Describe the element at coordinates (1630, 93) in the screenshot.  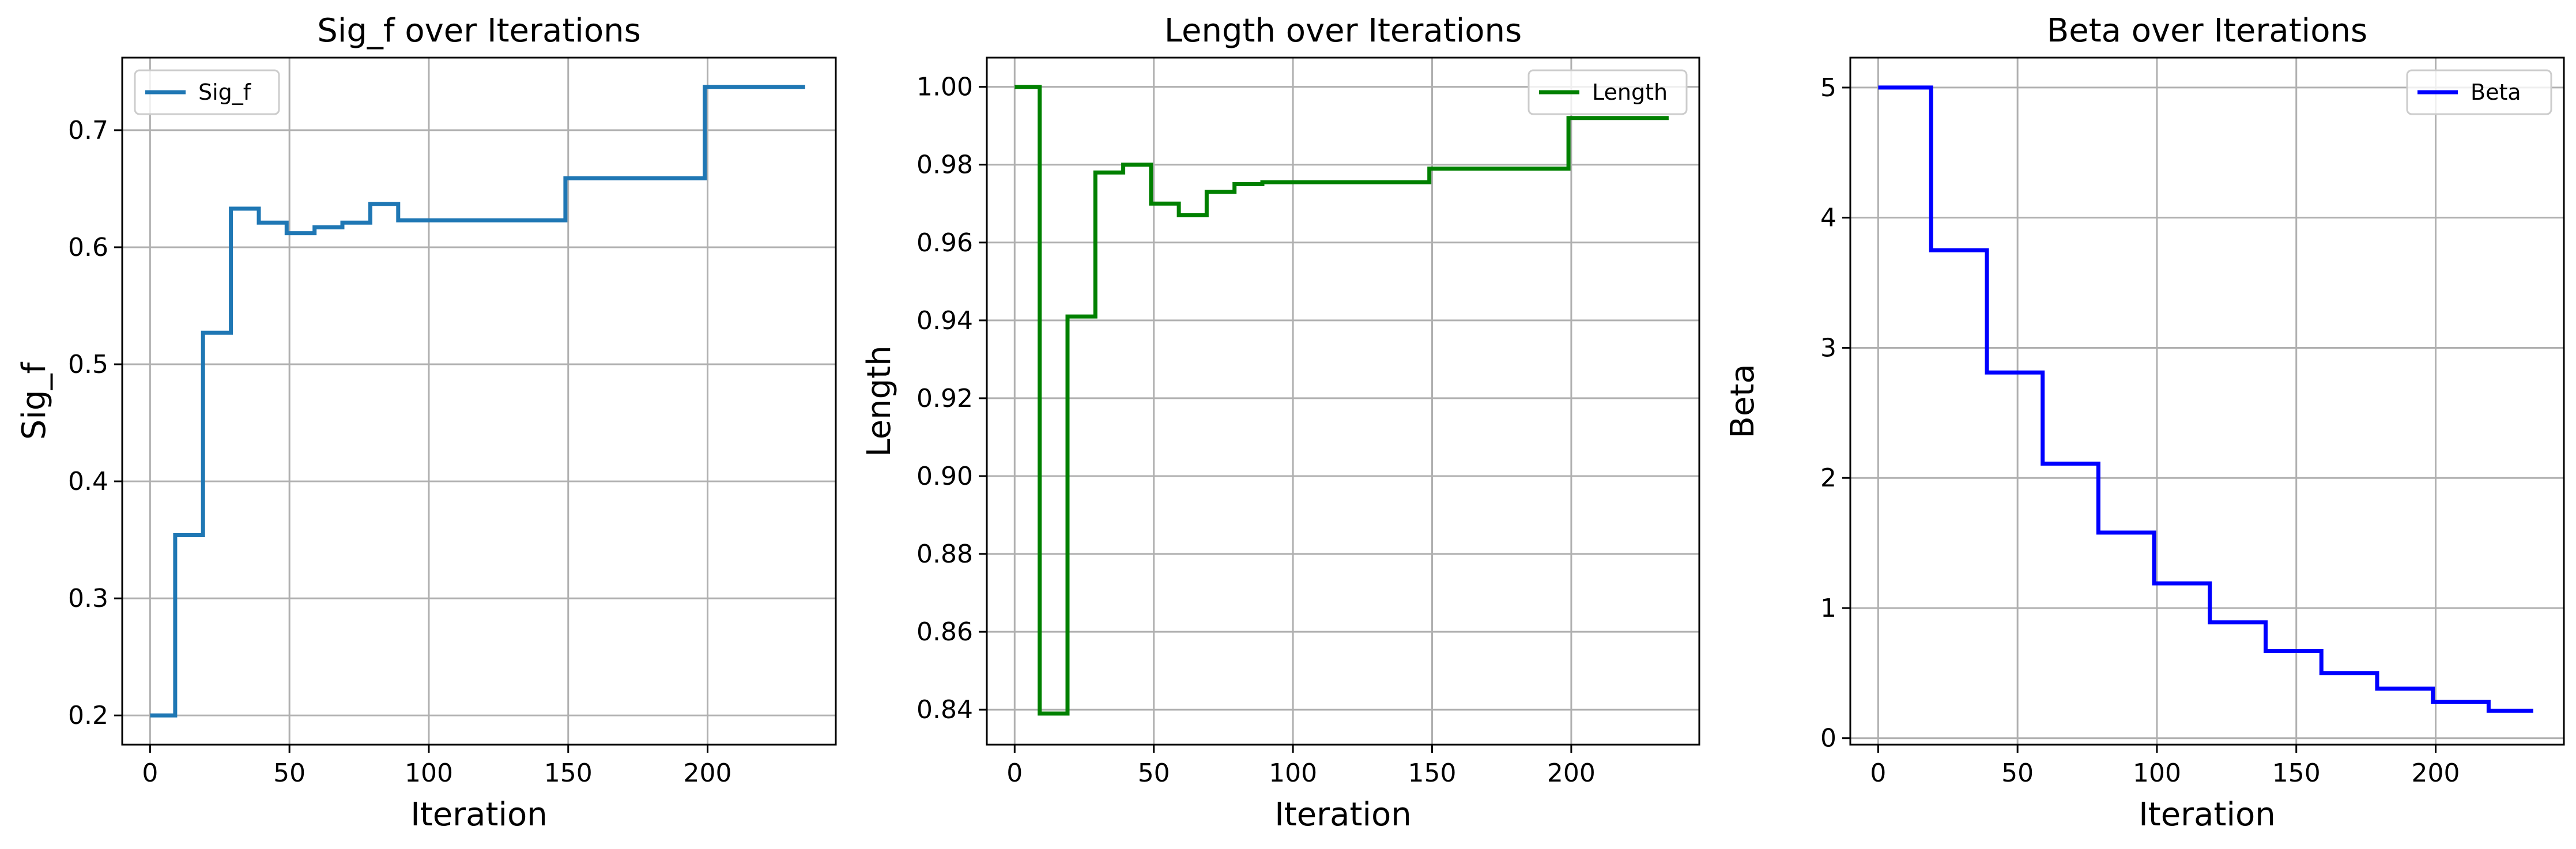
I see `legend-label: Length` at that location.